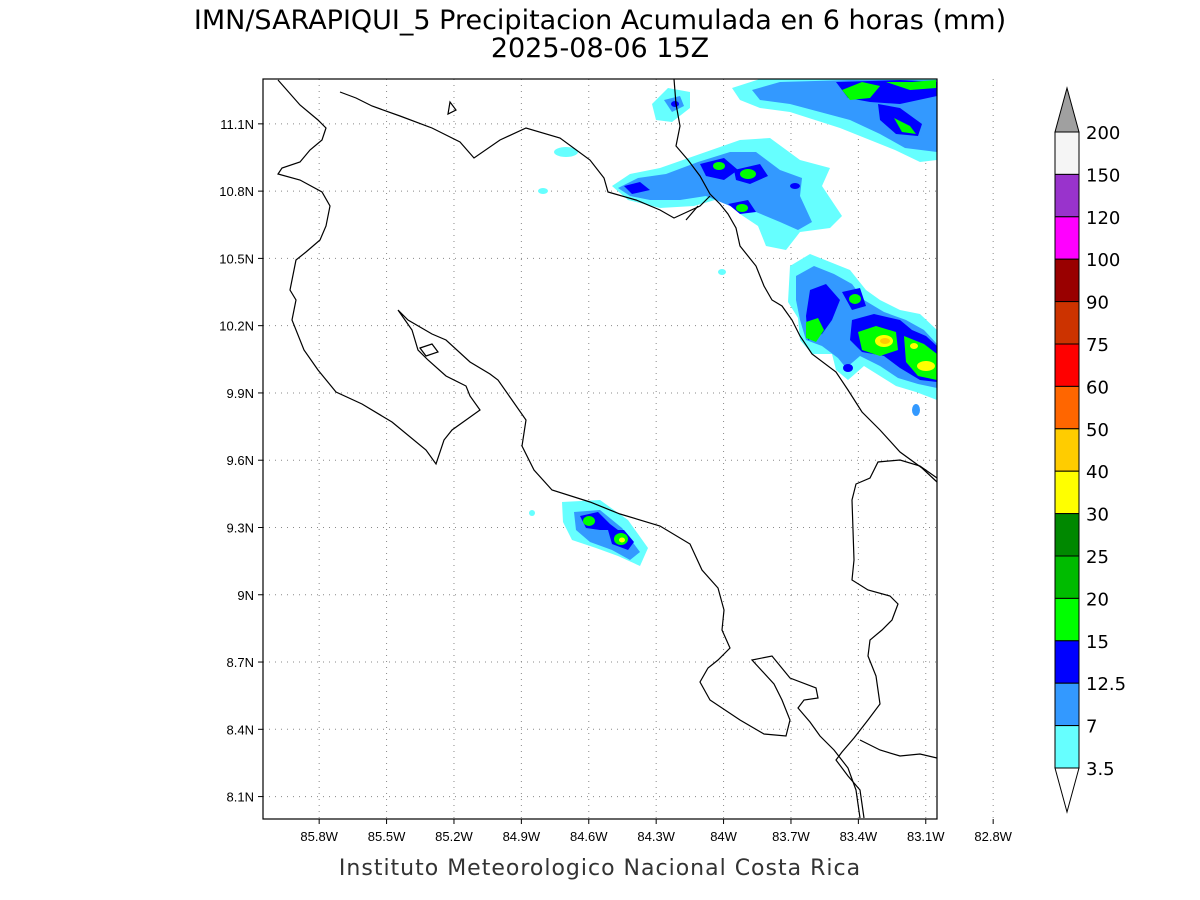  What do you see at coordinates (319, 836) in the screenshot?
I see `x-tick-label: 85.8W` at bounding box center [319, 836].